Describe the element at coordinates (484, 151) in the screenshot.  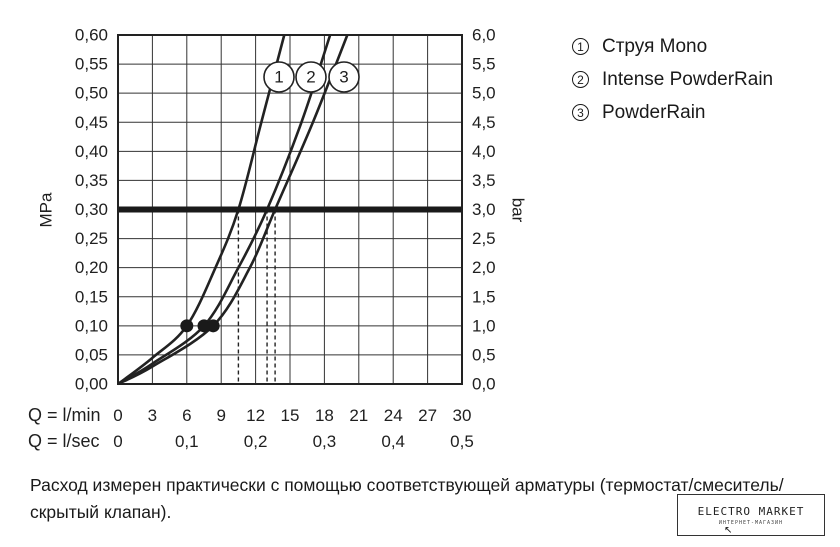
I see `right-tick-label: 4,0` at that location.